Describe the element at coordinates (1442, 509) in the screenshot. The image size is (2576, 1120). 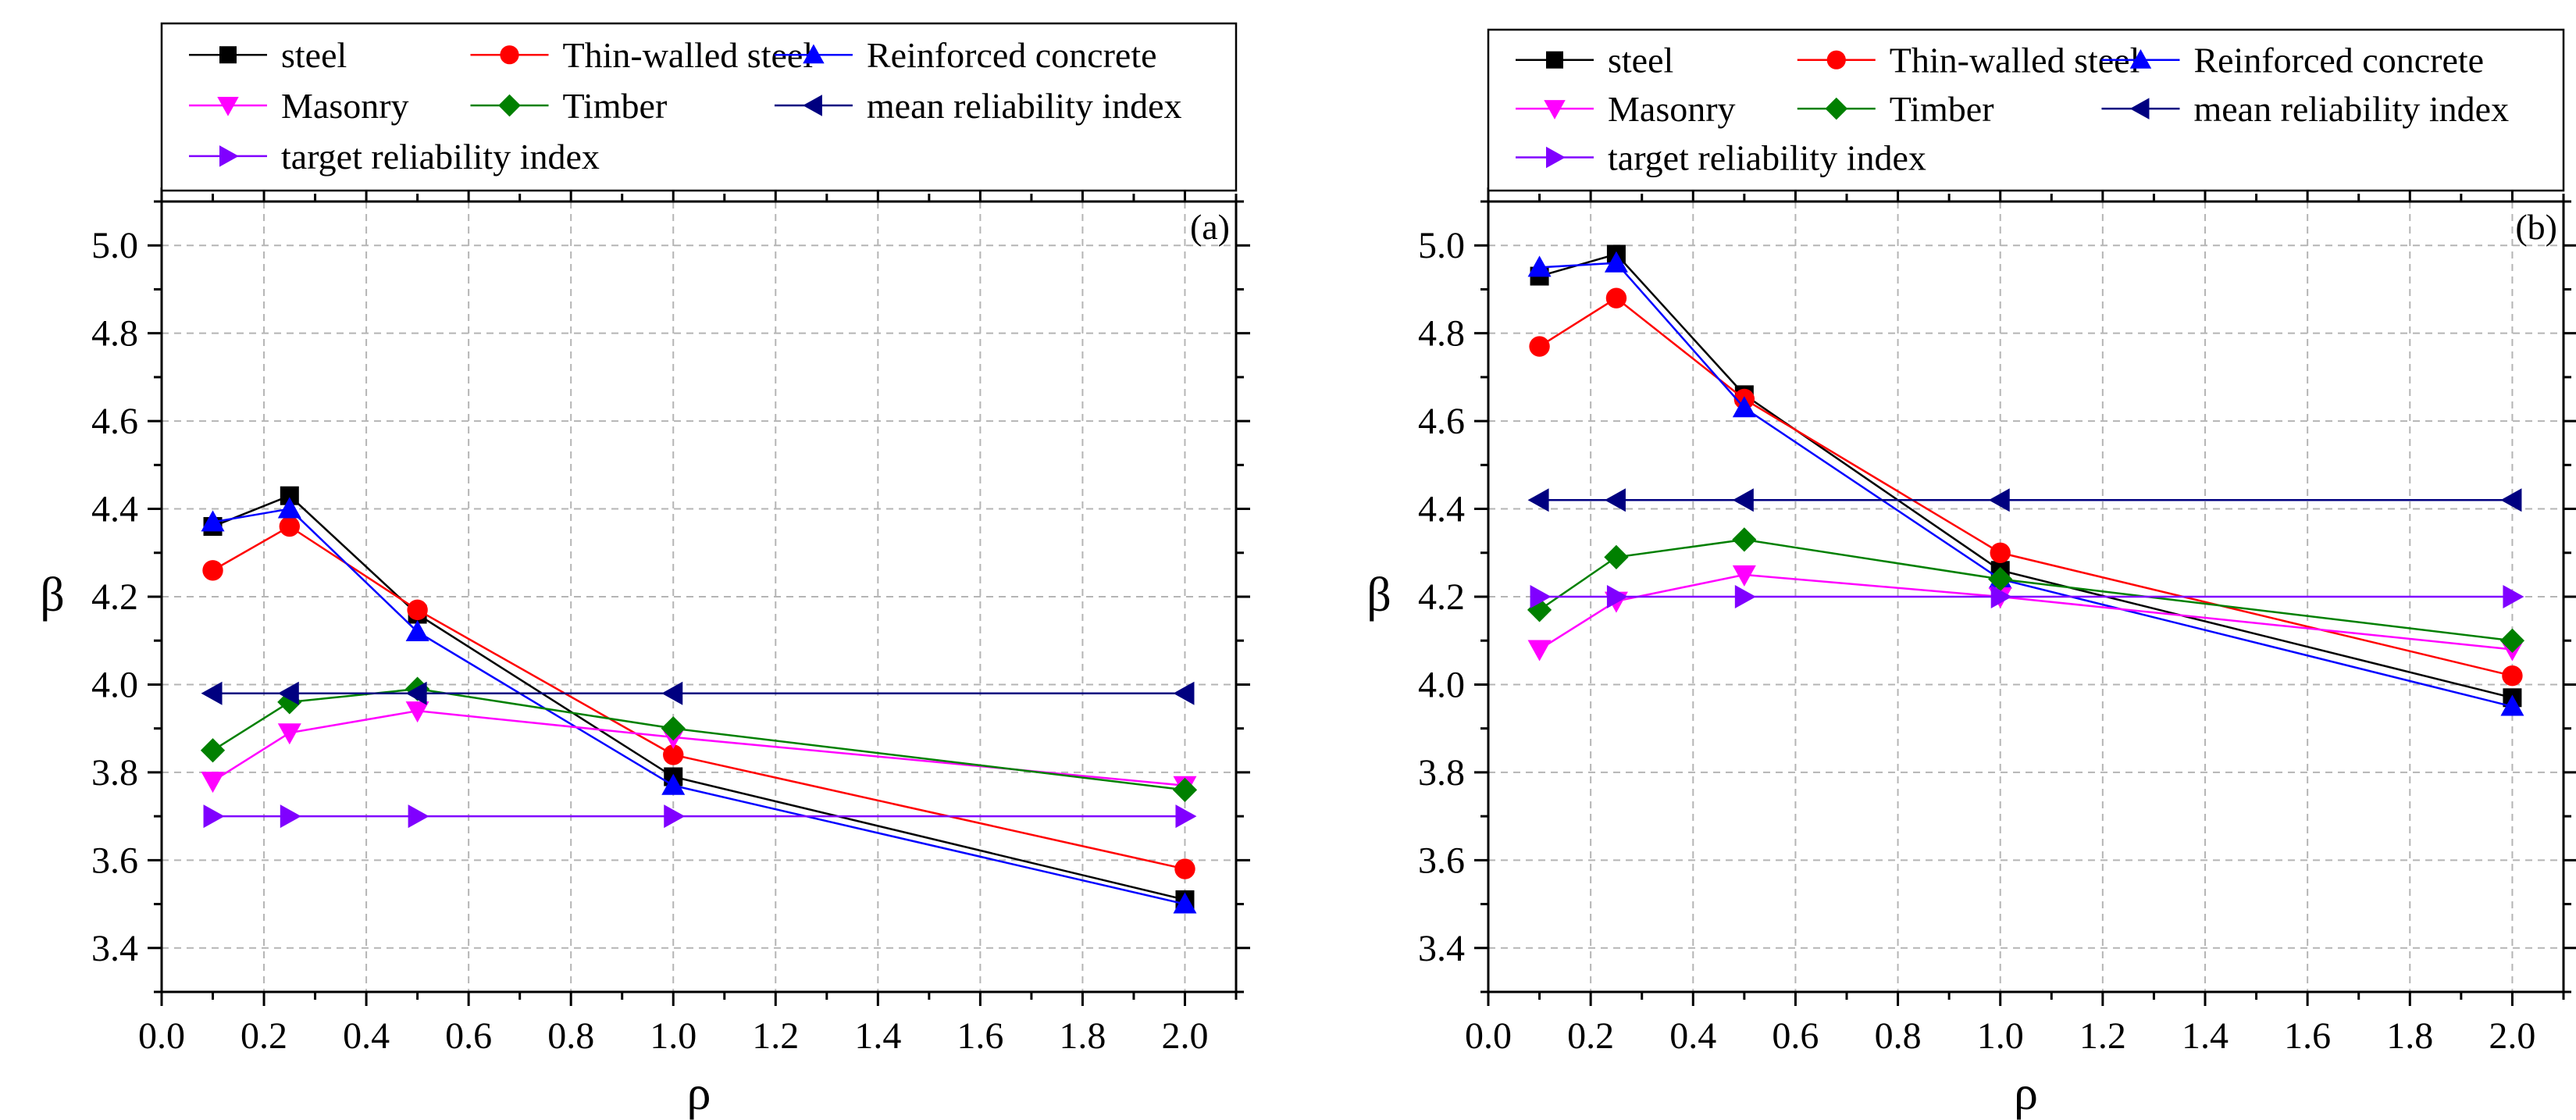
I see `y-tick-label: 4.4` at that location.